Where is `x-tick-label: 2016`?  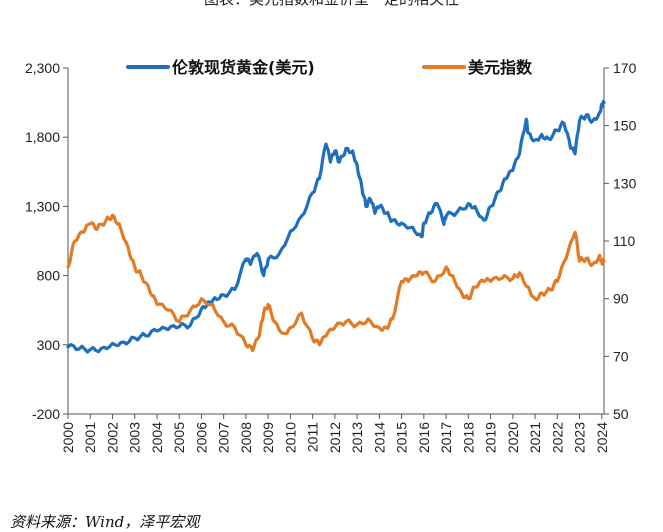
x-tick-label: 2016 is located at coordinates (424, 437).